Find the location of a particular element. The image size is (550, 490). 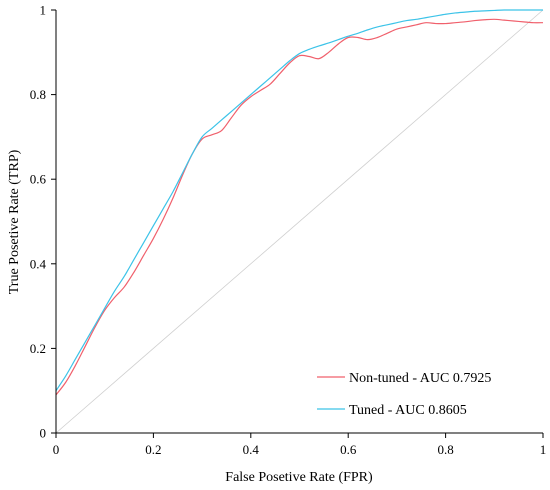

x-tick-label: 0.2 is located at coordinates (153, 449).